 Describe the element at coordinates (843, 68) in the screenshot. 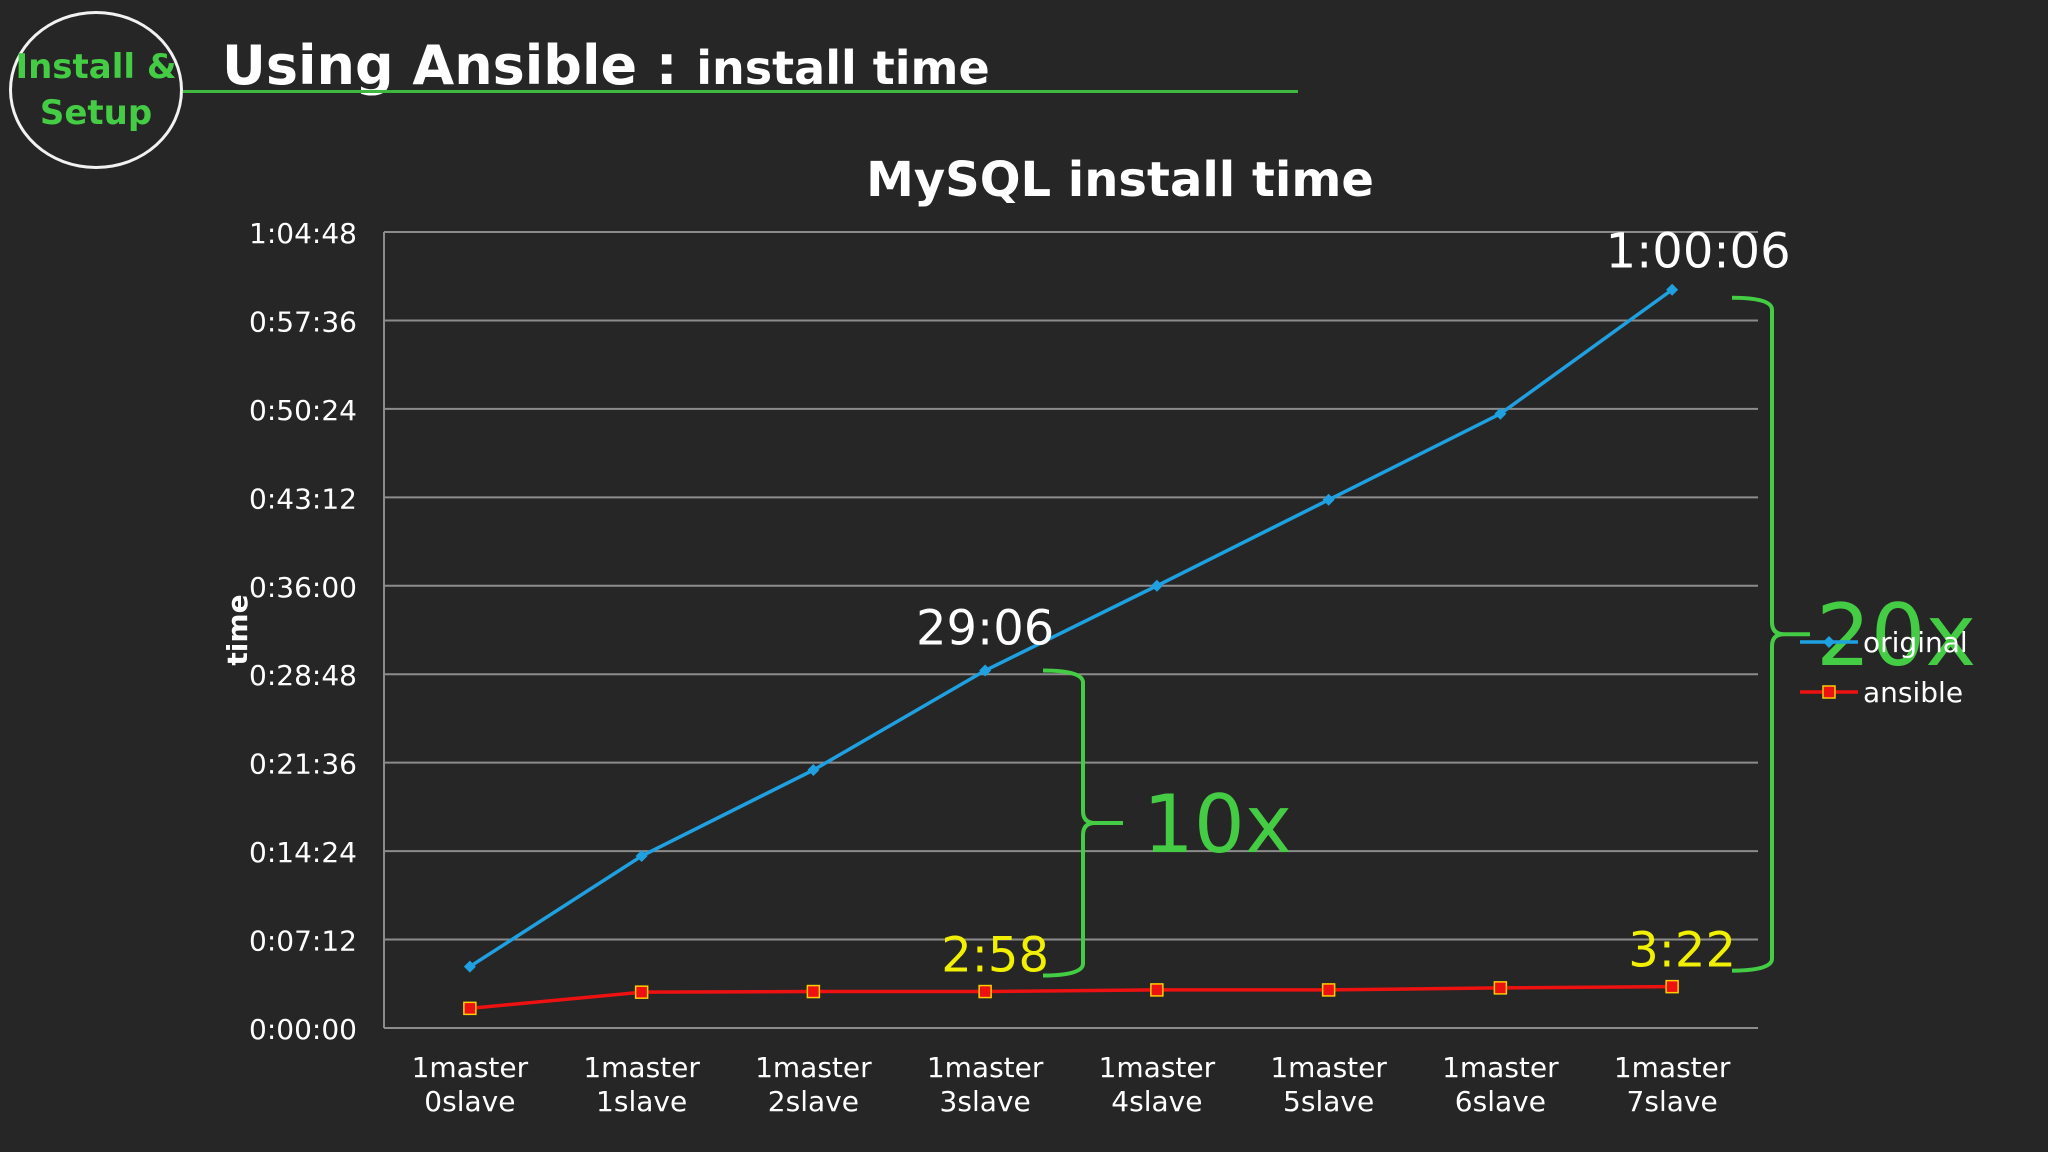

I see `slide-title-sub: install time` at that location.